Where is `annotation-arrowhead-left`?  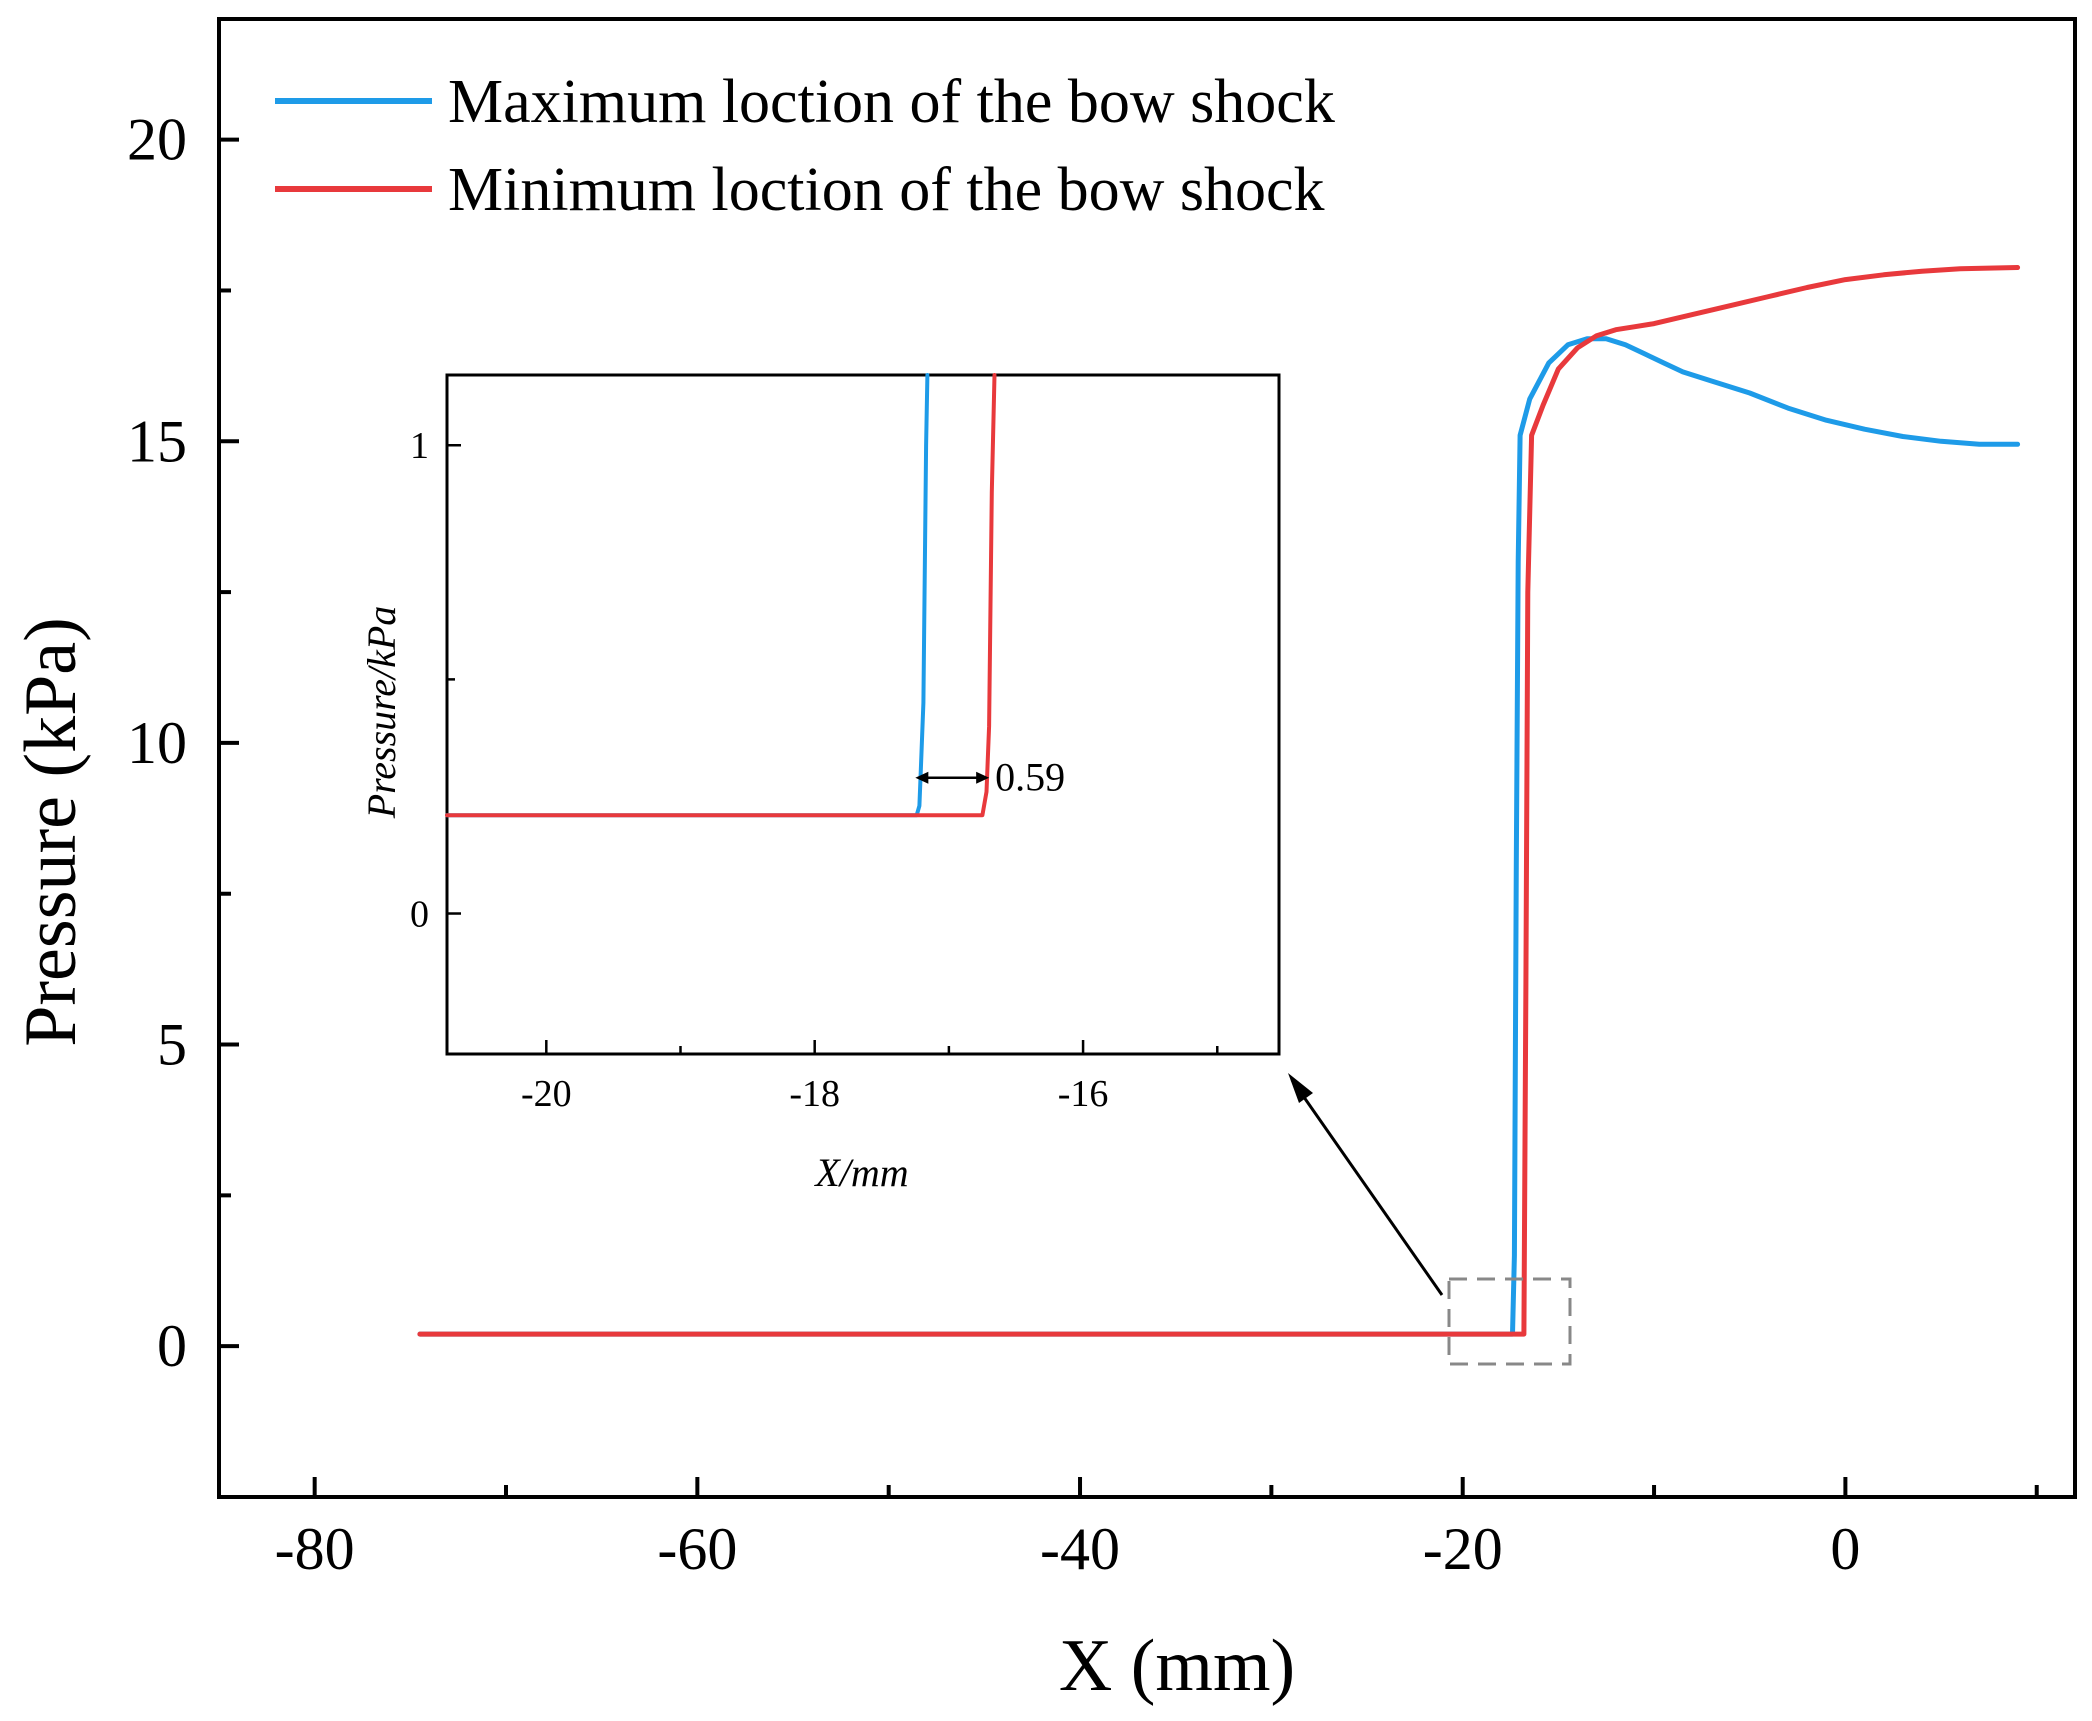
annotation-arrowhead-left is located at coordinates (922, 777).